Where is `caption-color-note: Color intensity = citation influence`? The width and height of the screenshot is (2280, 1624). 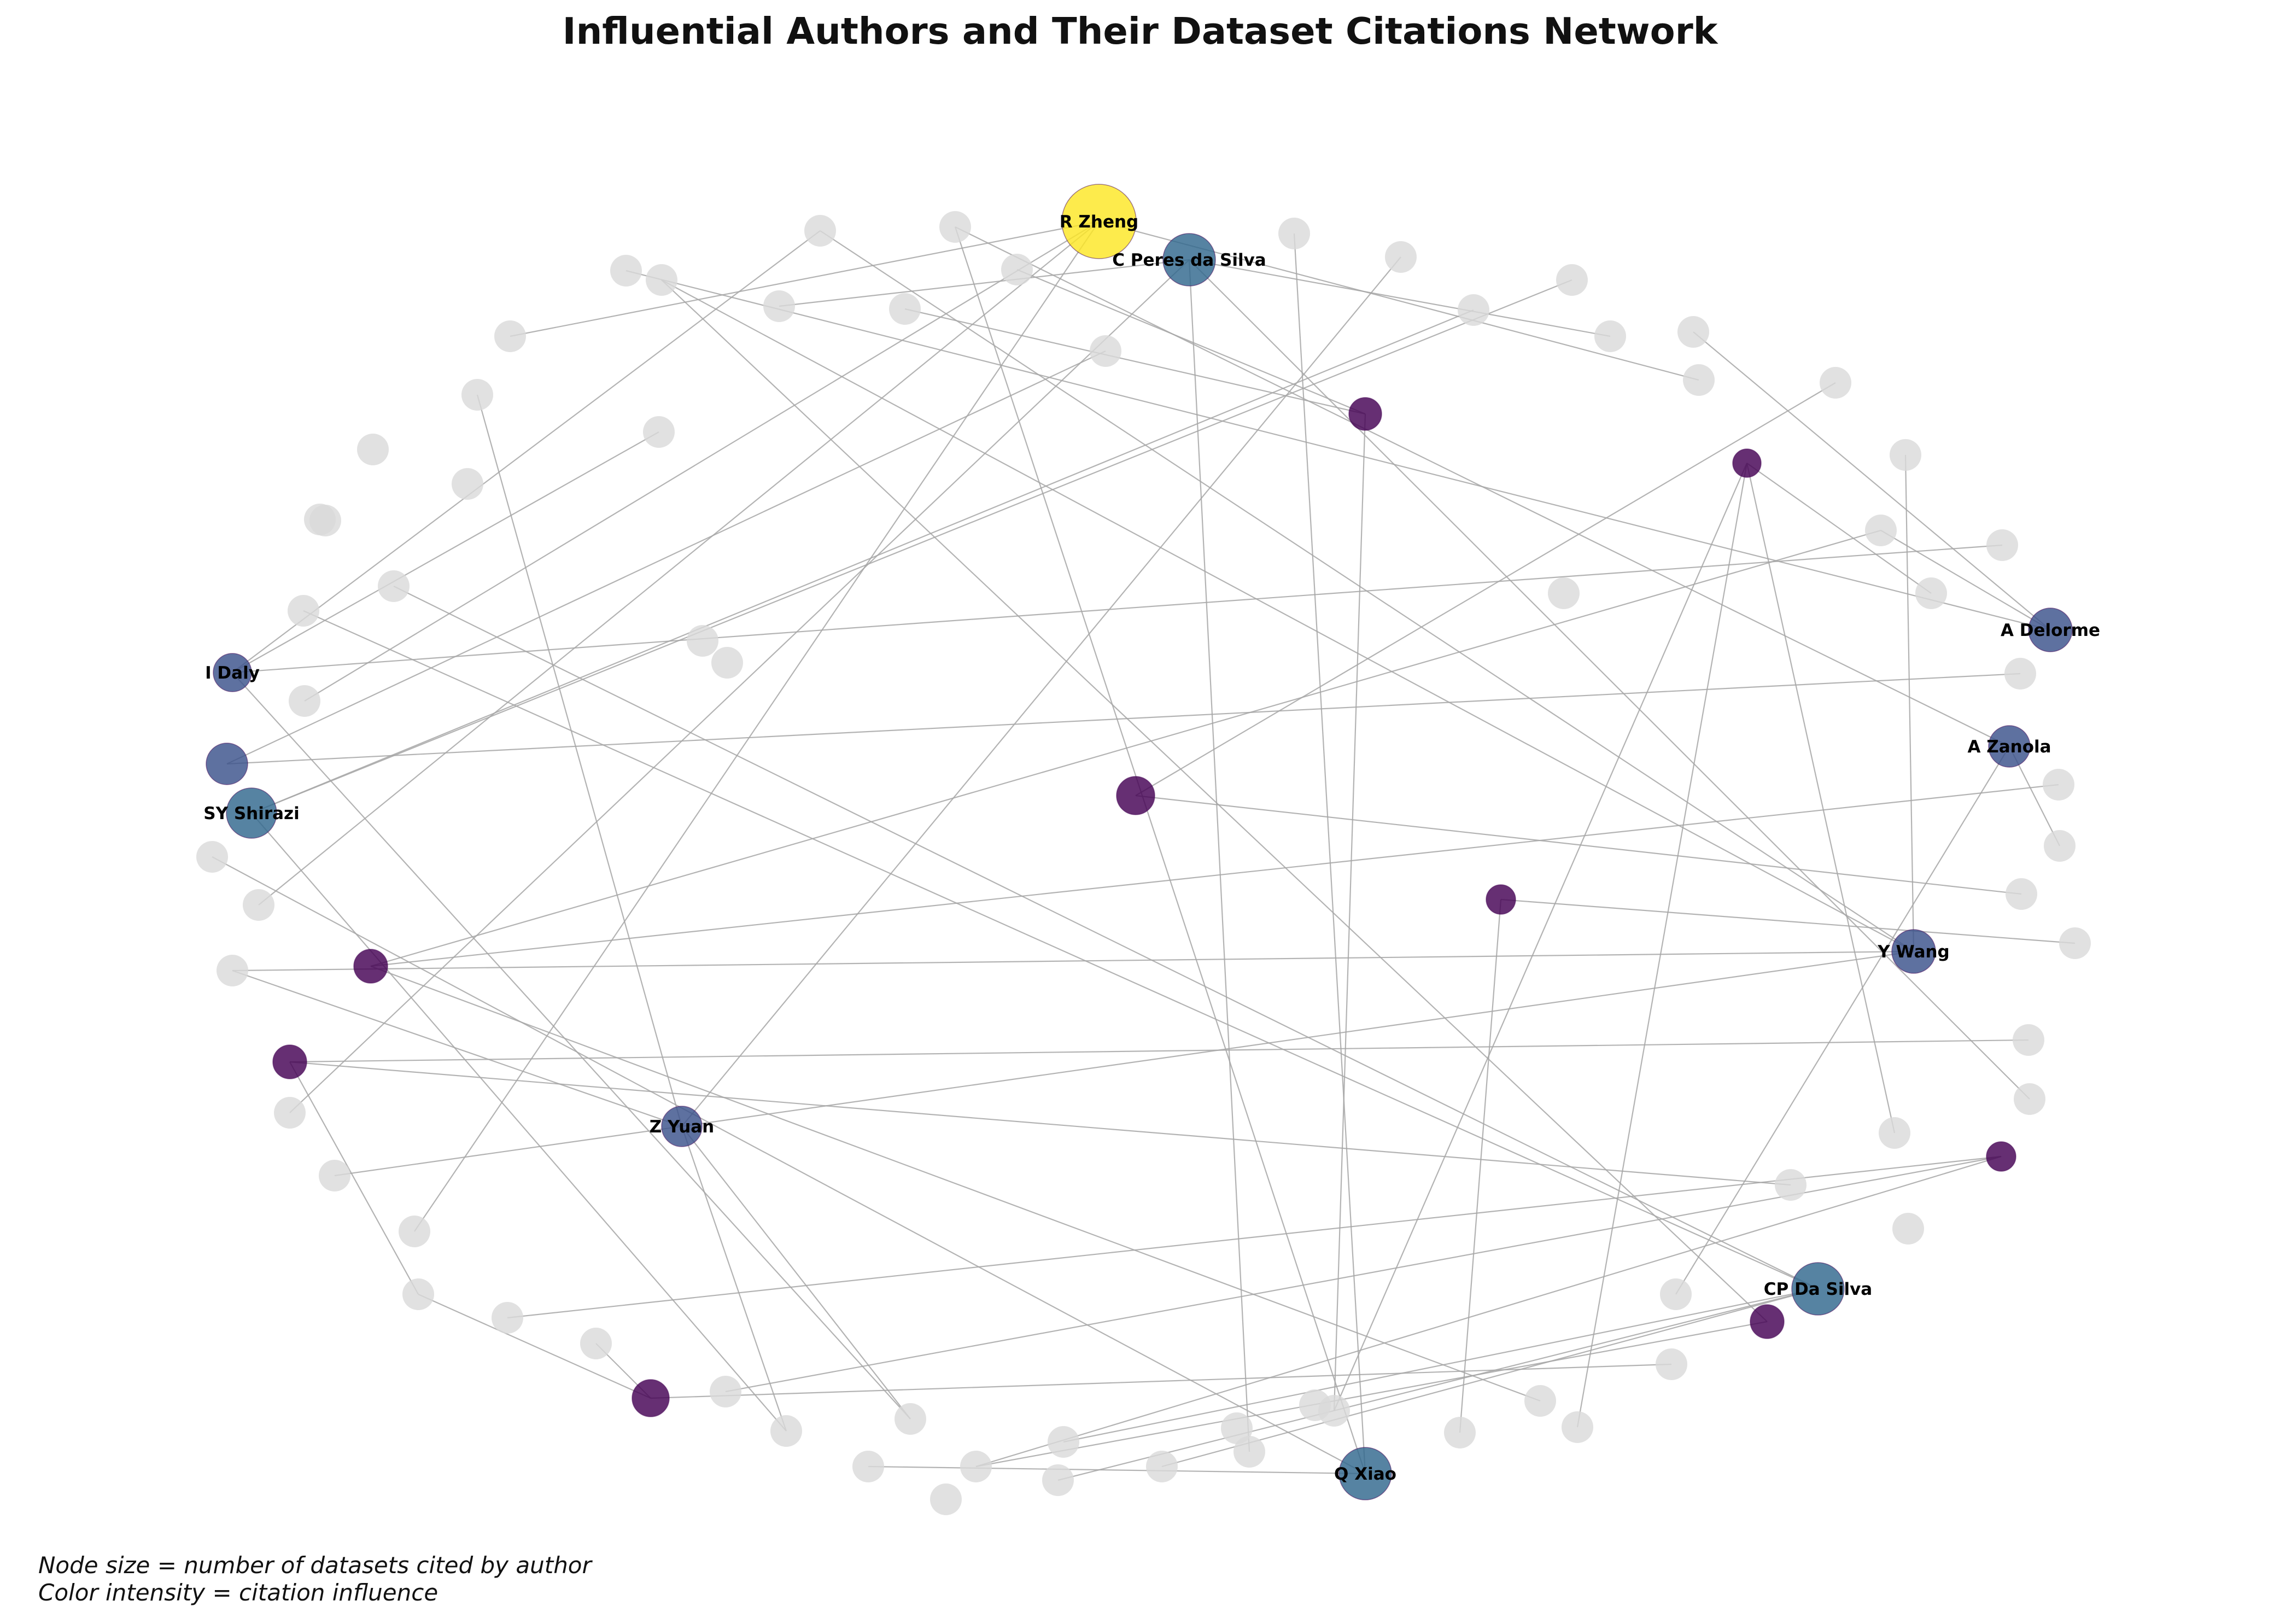 caption-color-note: Color intensity = citation influence is located at coordinates (238, 1592).